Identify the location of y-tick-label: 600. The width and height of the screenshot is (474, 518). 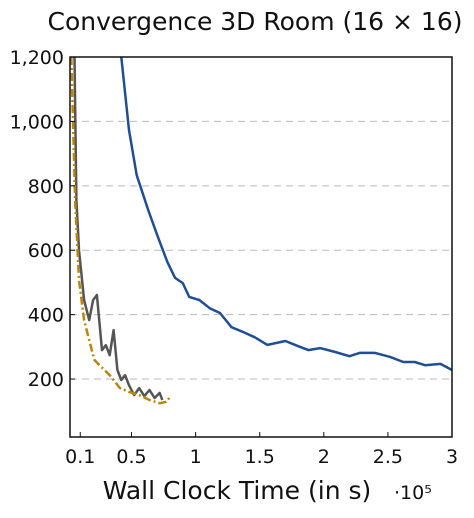
(46, 251).